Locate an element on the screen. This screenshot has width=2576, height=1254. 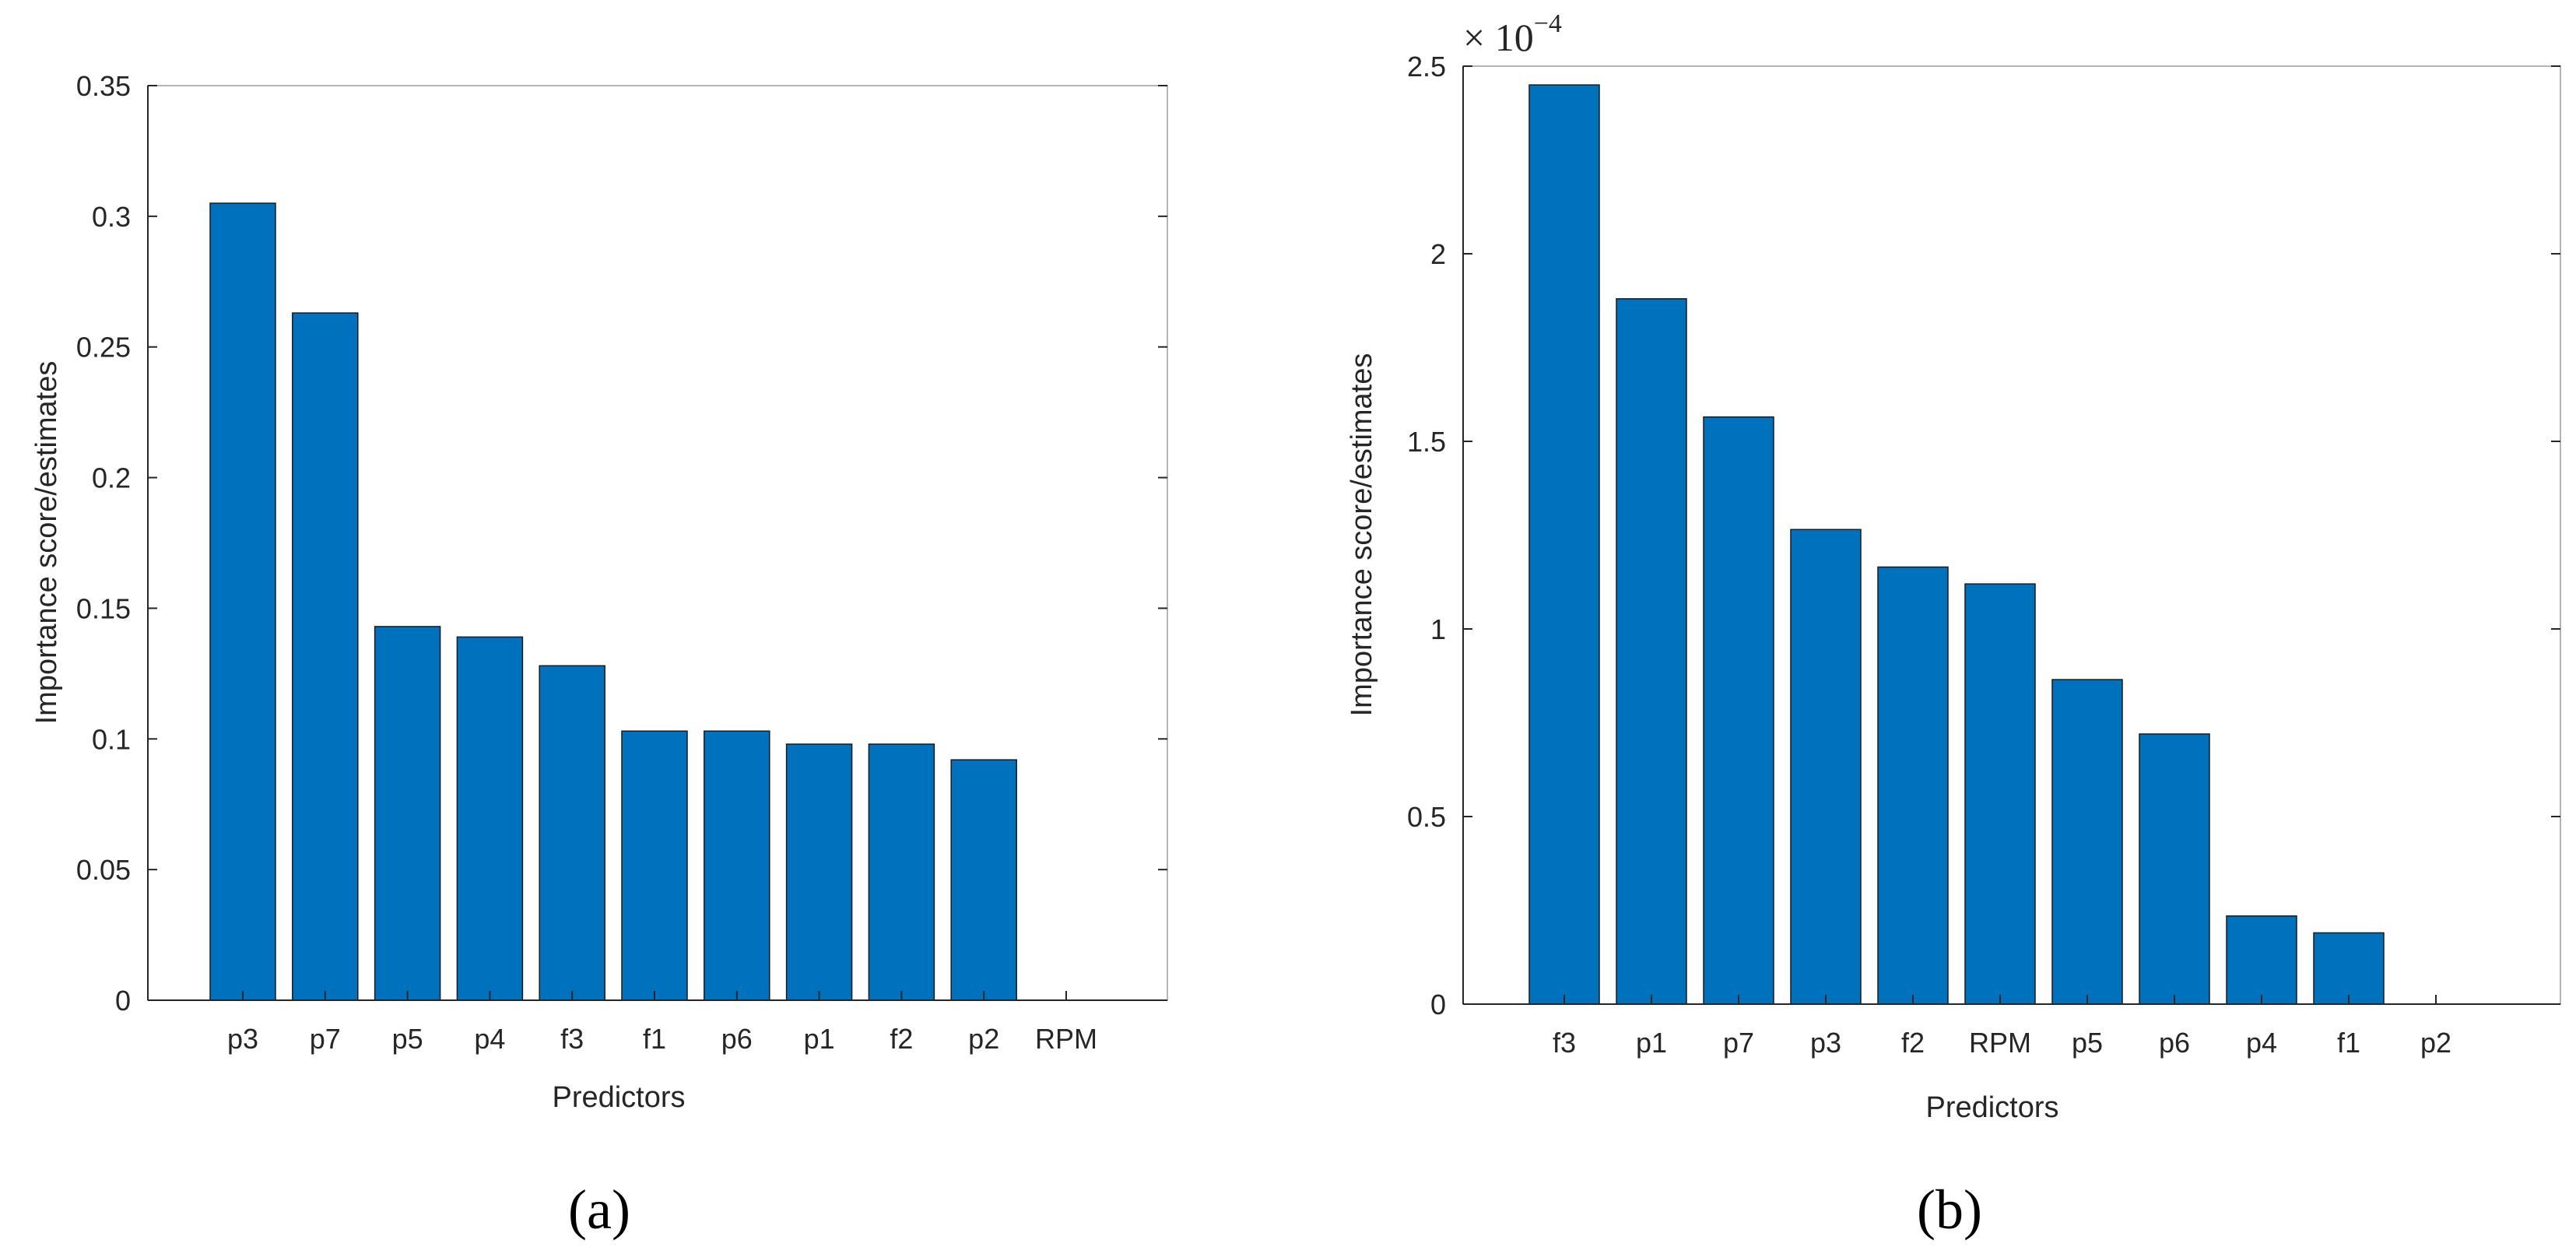
chart-a-bar-f2 is located at coordinates (902, 872).